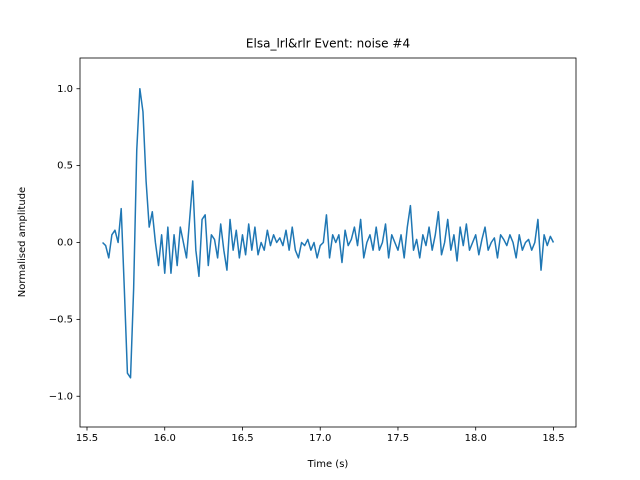 The height and width of the screenshot is (480, 640). What do you see at coordinates (165, 438) in the screenshot?
I see `x-tick-label: 16.0` at bounding box center [165, 438].